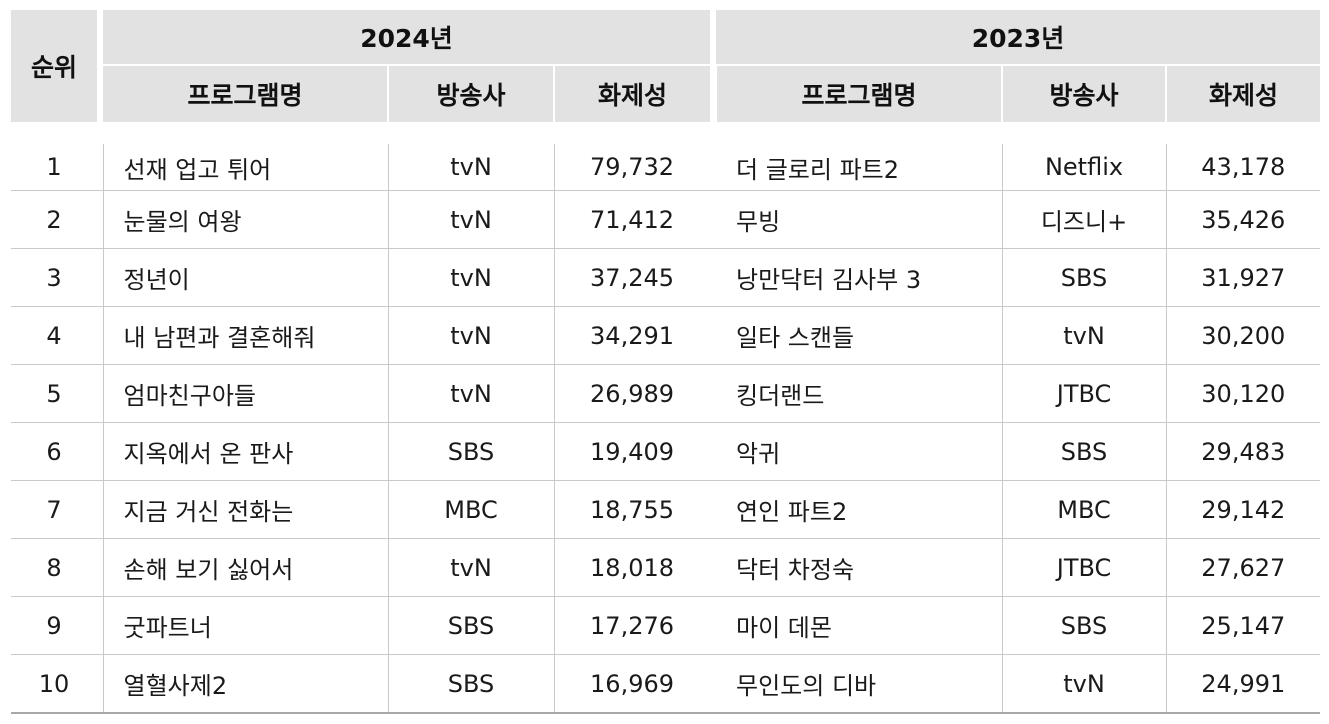 This screenshot has width=1329, height=724. I want to click on rank-cell: 6, so click(54, 451).